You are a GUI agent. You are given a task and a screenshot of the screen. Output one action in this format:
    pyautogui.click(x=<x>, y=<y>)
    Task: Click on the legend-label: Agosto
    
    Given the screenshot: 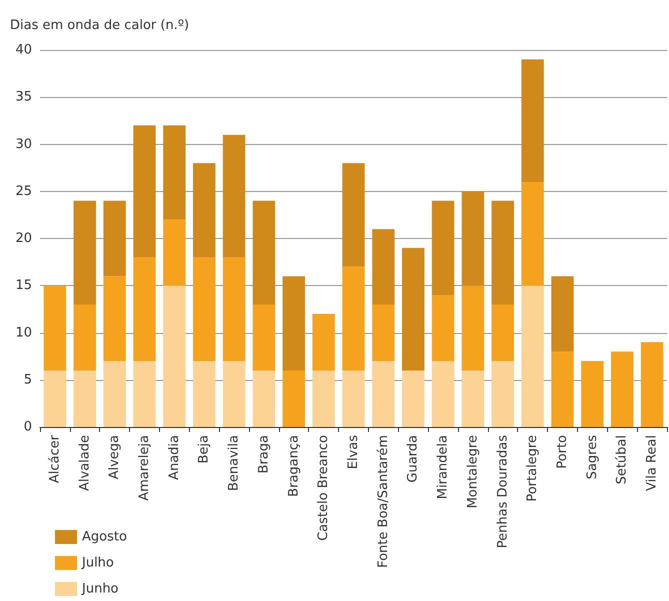 What is the action you would take?
    pyautogui.click(x=104, y=537)
    